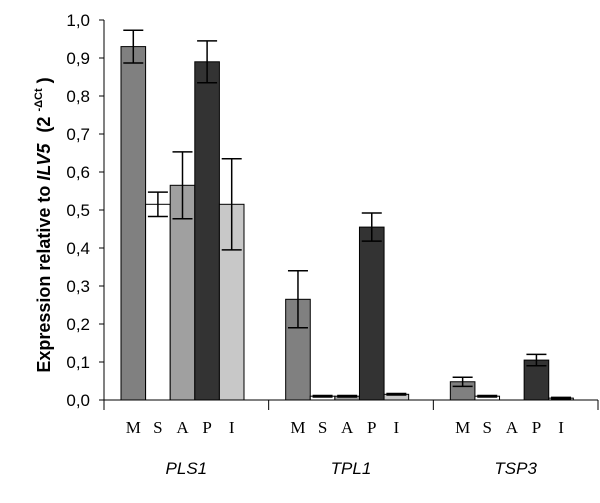 The width and height of the screenshot is (600, 503). What do you see at coordinates (78, 96) in the screenshot?
I see `y-tick-label: 0,8` at bounding box center [78, 96].